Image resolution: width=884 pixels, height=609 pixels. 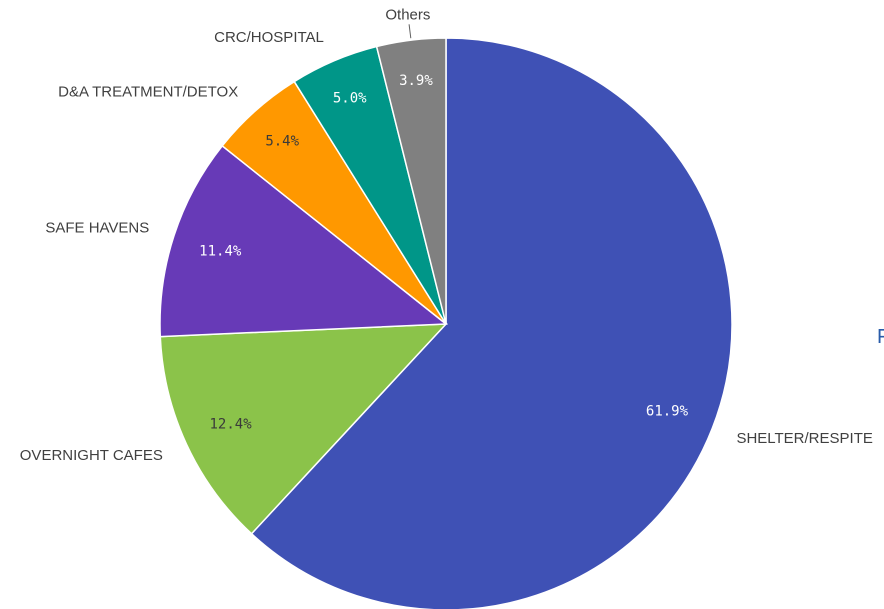 What do you see at coordinates (416, 81) in the screenshot?
I see `slice-value-label-6: 3.9%` at bounding box center [416, 81].